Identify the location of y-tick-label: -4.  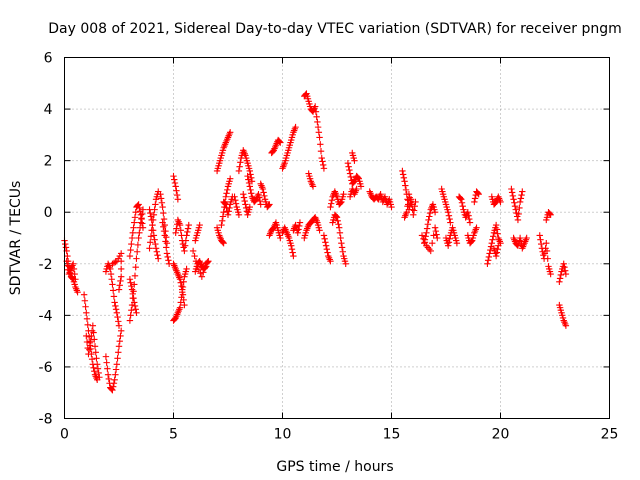
(46, 316).